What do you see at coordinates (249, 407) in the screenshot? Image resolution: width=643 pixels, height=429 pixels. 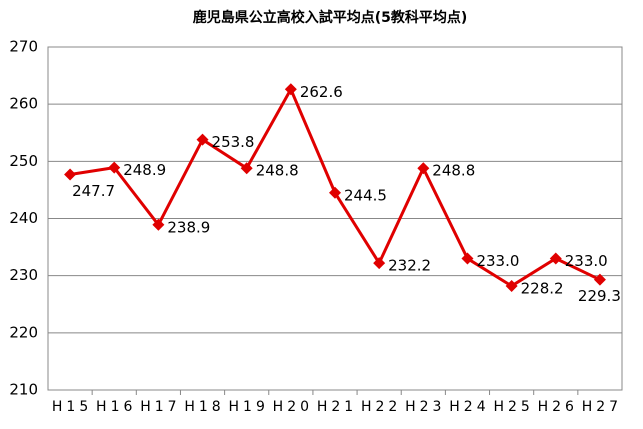 I see `x-tick-label: H19` at bounding box center [249, 407].